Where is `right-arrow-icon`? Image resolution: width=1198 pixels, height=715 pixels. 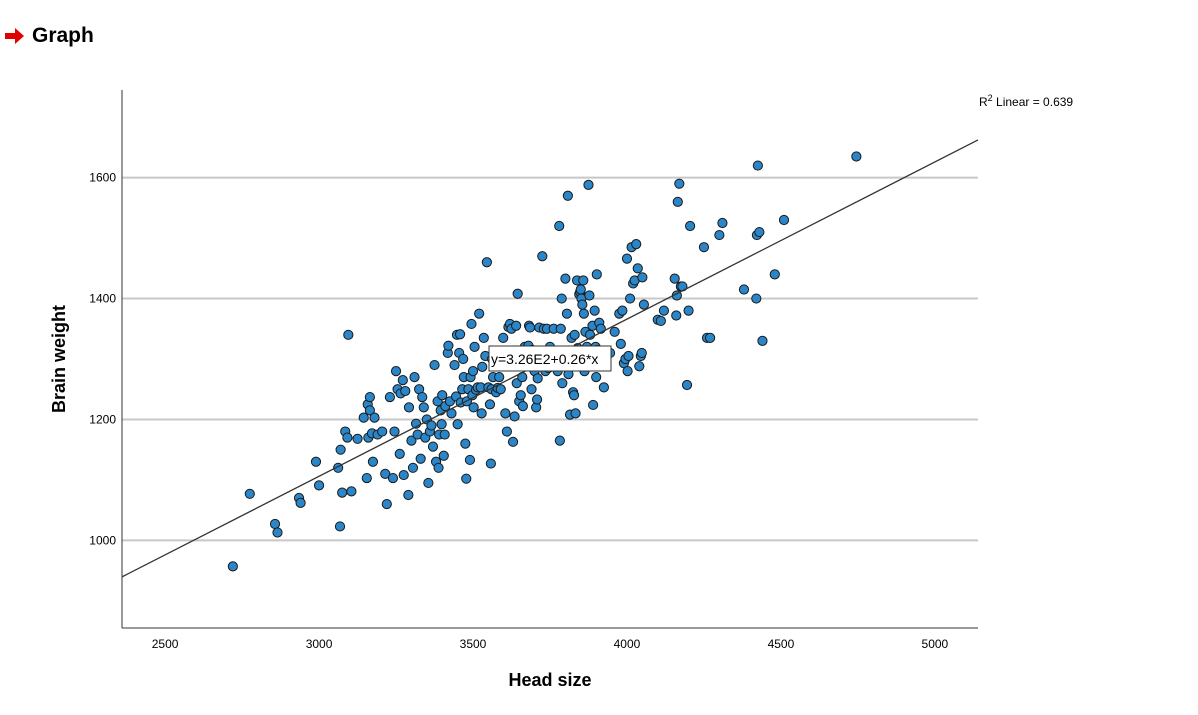
right-arrow-icon is located at coordinates (14, 36).